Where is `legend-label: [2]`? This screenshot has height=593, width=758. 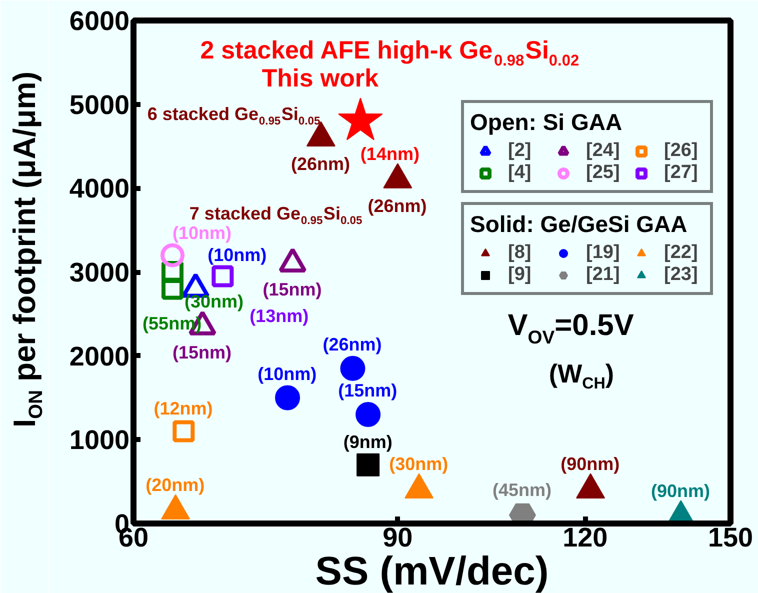
legend-label: [2] is located at coordinates (520, 151).